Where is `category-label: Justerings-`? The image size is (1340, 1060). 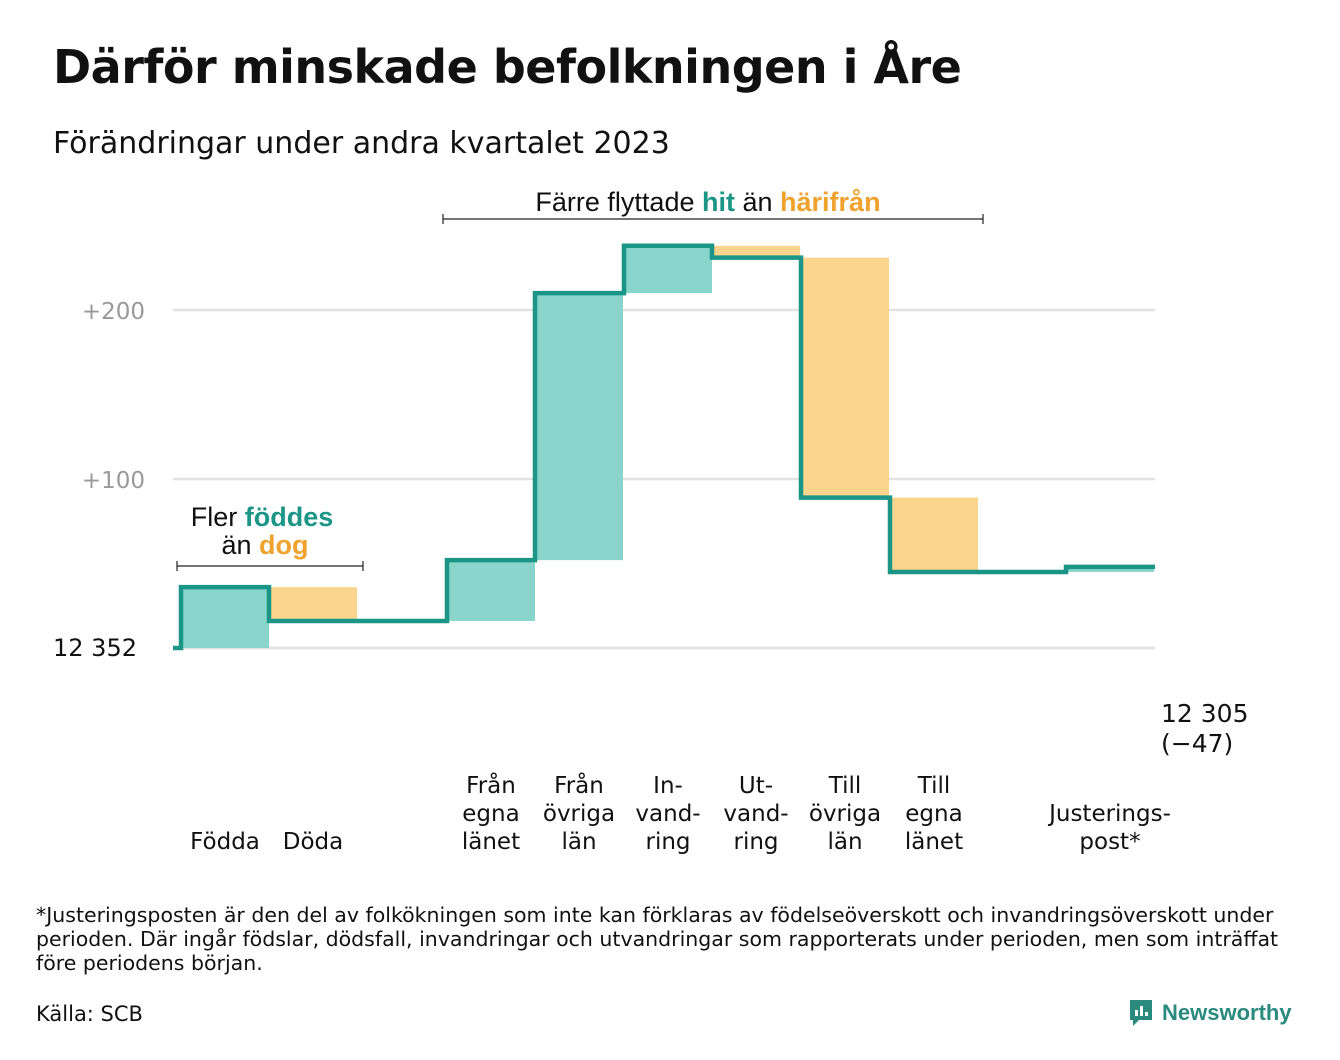
category-label: Justerings- is located at coordinates (1109, 814).